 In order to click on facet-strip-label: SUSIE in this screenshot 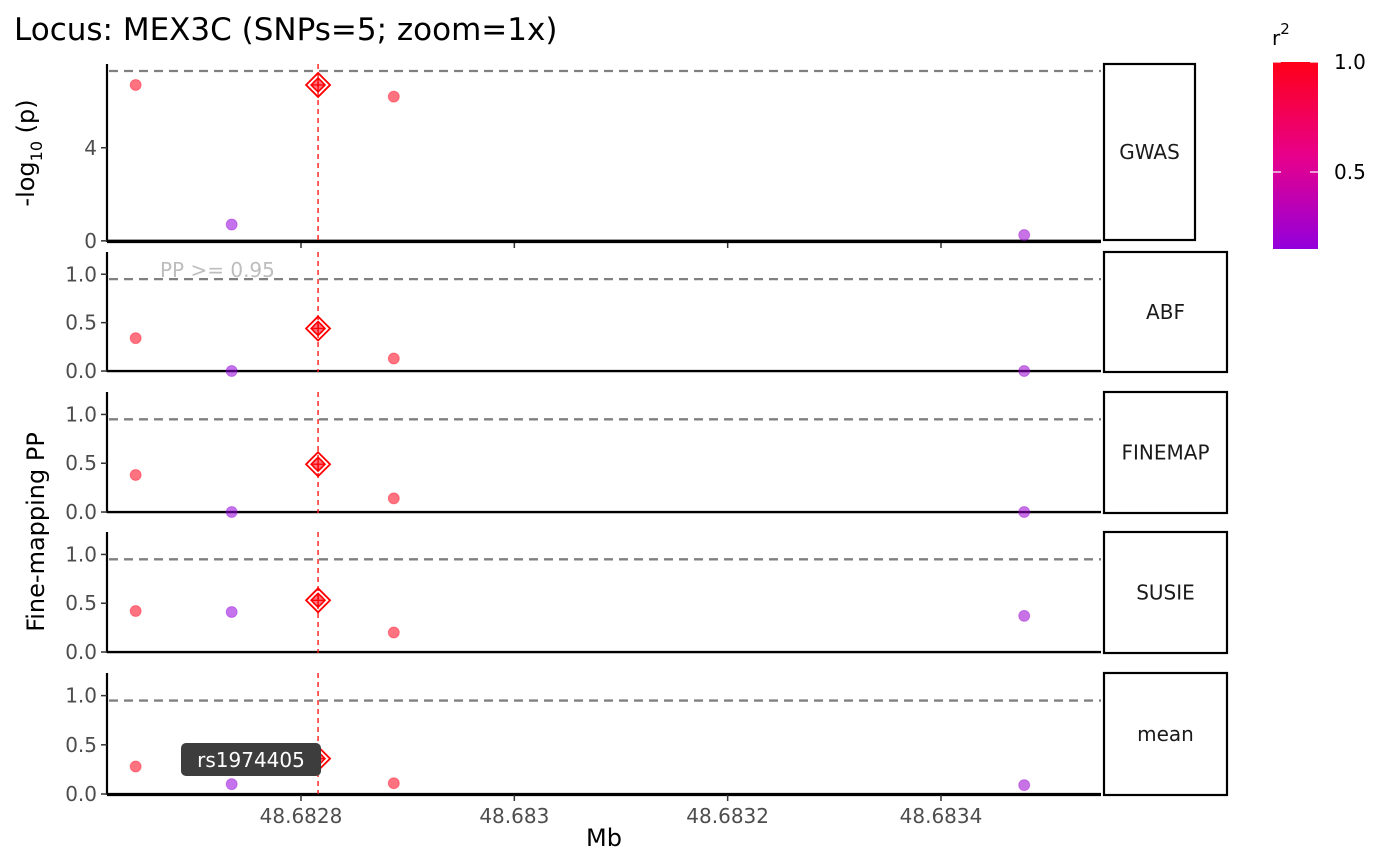, I will do `click(1165, 593)`.